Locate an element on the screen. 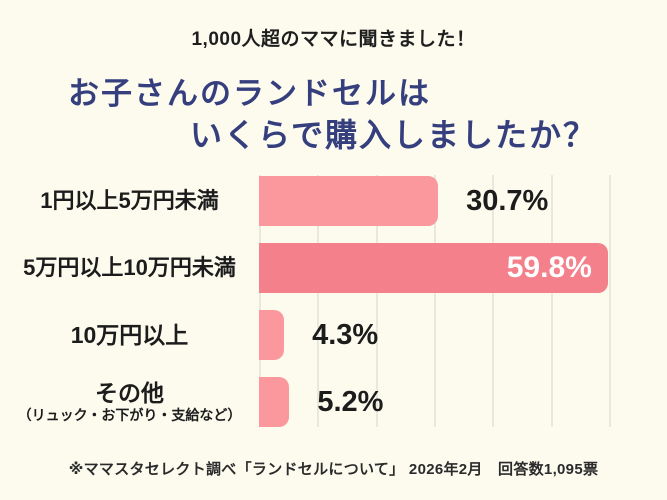 The height and width of the screenshot is (500, 667). bar-1: 59.8% is located at coordinates (433, 268).